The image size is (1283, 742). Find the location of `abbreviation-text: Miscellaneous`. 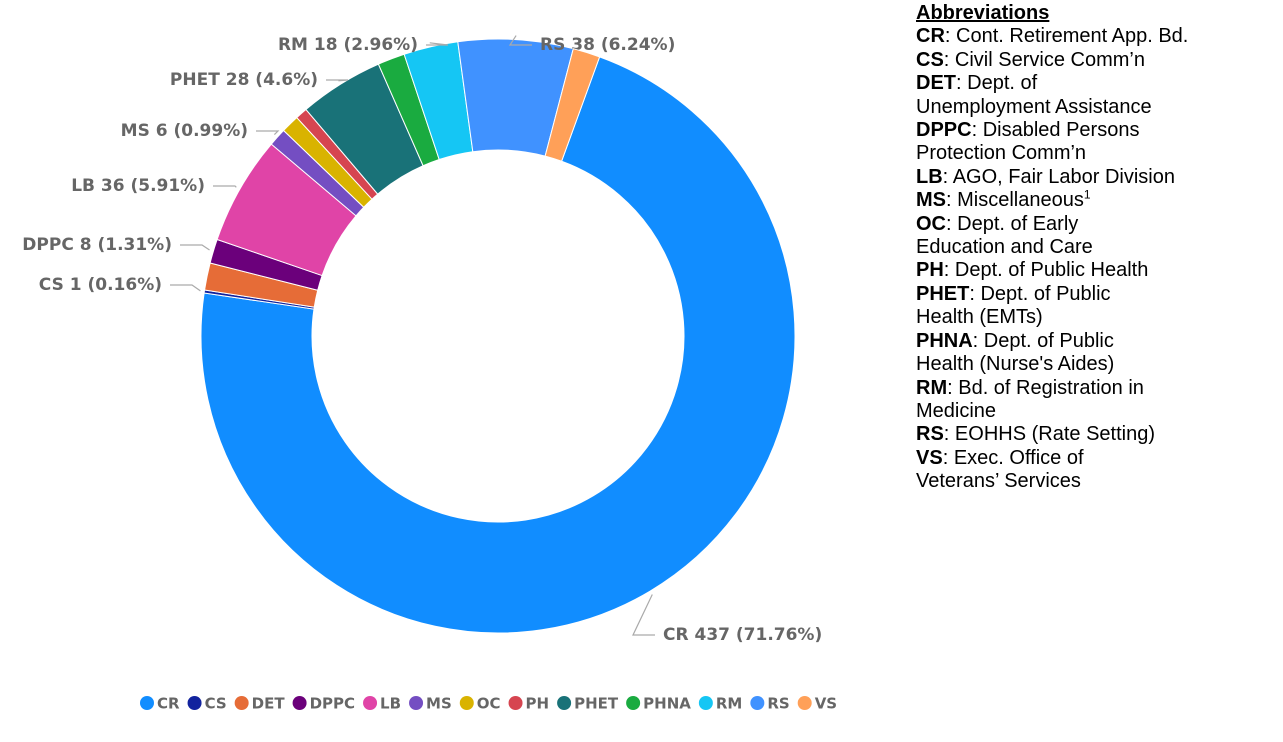

abbreviation-text: Miscellaneous is located at coordinates (1020, 200).